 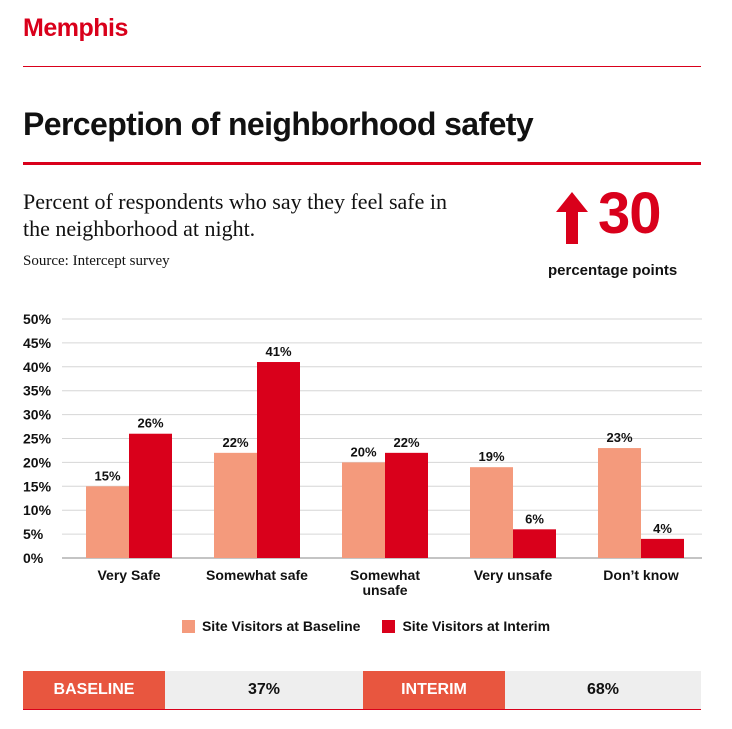 I want to click on y-tick-label: 40%, so click(x=37, y=367).